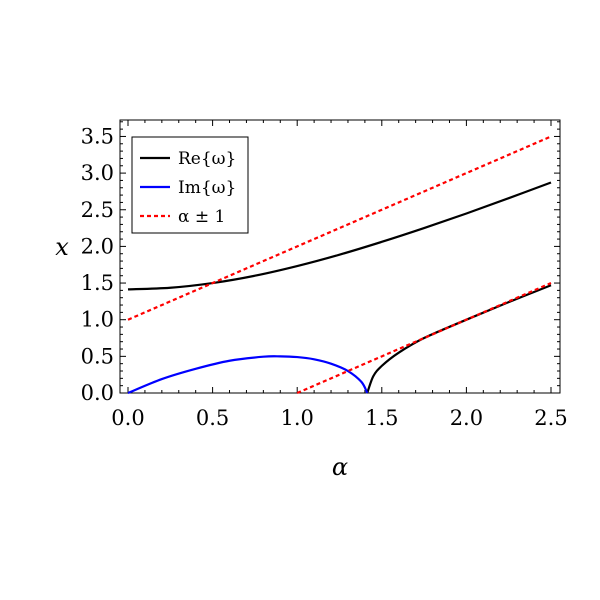 This screenshot has width=600, height=600. Describe the element at coordinates (97, 173) in the screenshot. I see `y-tick-label: 3.0` at that location.